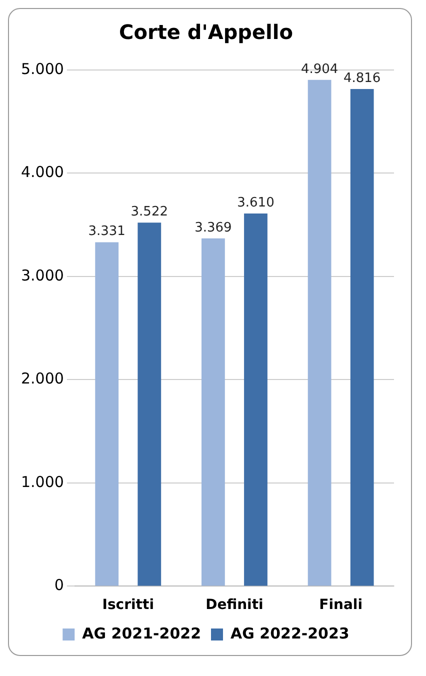  What do you see at coordinates (206, 32) in the screenshot?
I see `chart-title: Corte d'Appello` at bounding box center [206, 32].